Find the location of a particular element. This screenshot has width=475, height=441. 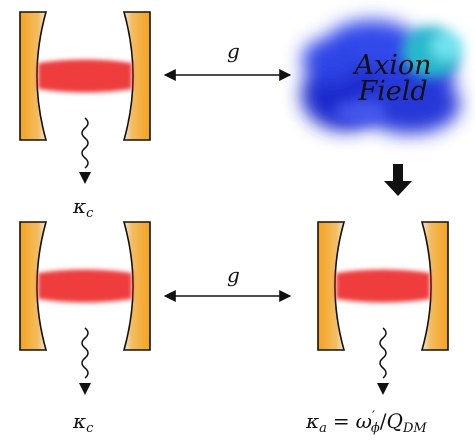

cavity-bottom-left: κc is located at coordinates (85, 328).